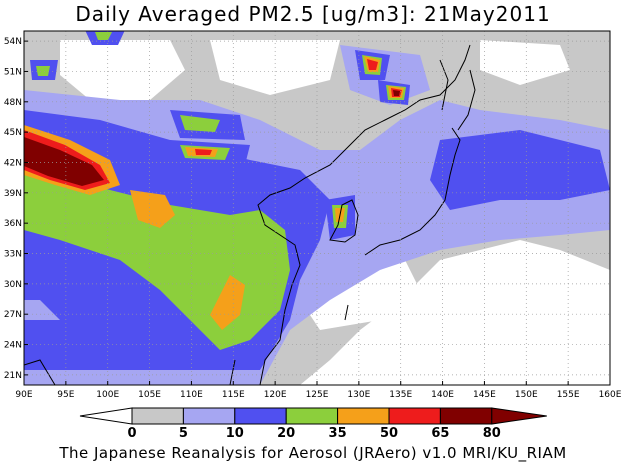 The width and height of the screenshot is (626, 466). I want to click on lon-tick-label: 100E, so click(107, 395).